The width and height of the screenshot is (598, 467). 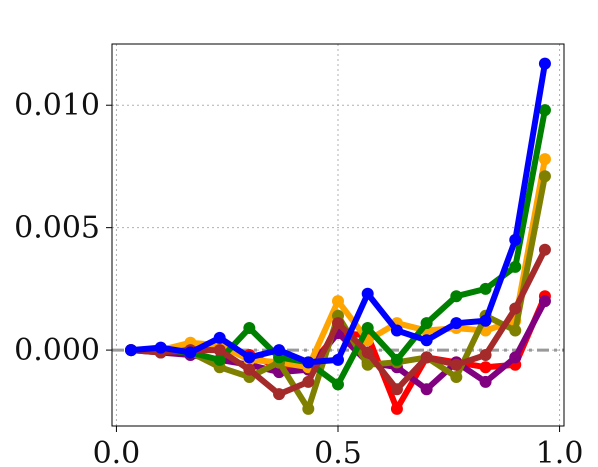 What do you see at coordinates (57, 350) in the screenshot?
I see `y-tick-label: 0.000` at bounding box center [57, 350].